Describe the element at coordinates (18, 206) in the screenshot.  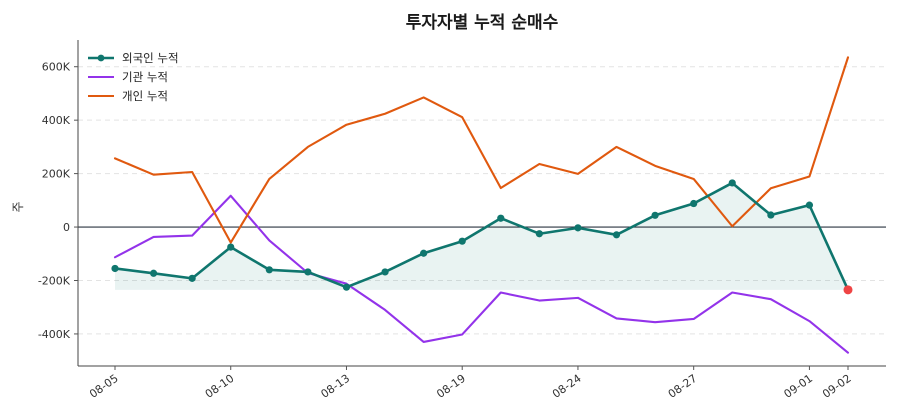
I see `y-axis-label: 주` at that location.